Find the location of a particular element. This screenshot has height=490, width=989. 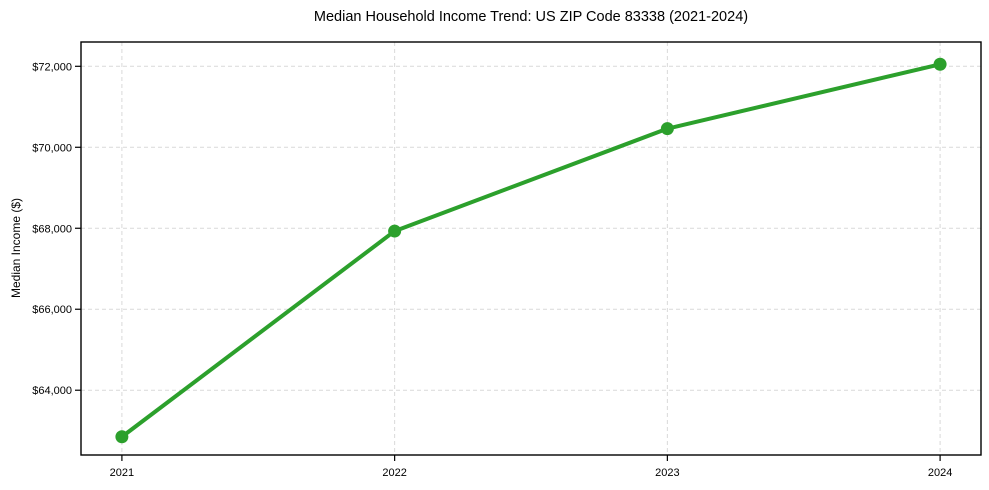

x-tick-label: 2022 is located at coordinates (394, 473).